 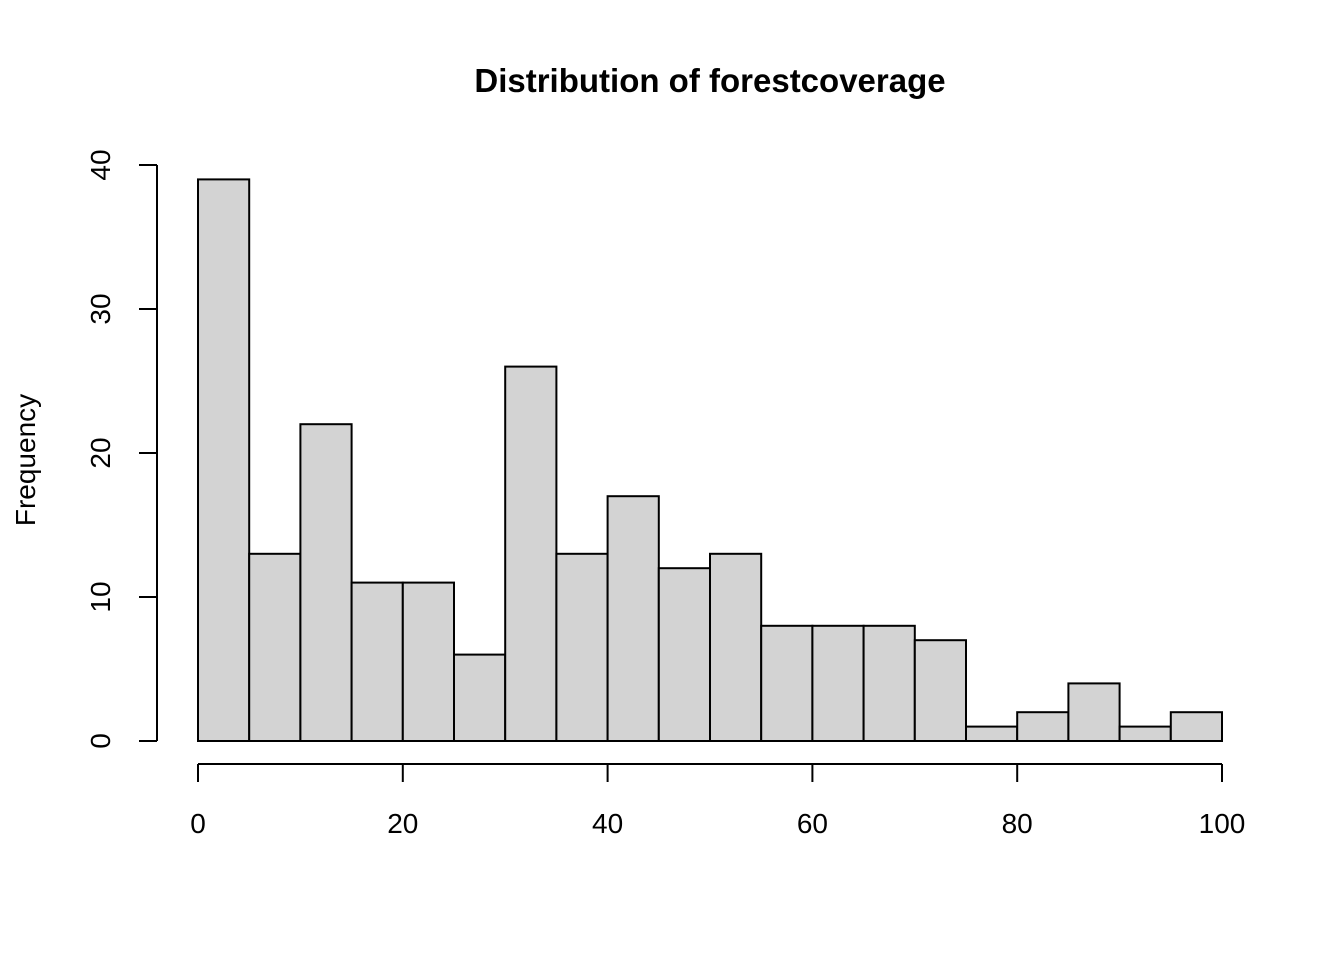 What do you see at coordinates (1017, 823) in the screenshot?
I see `x-tick-label: 80` at bounding box center [1017, 823].